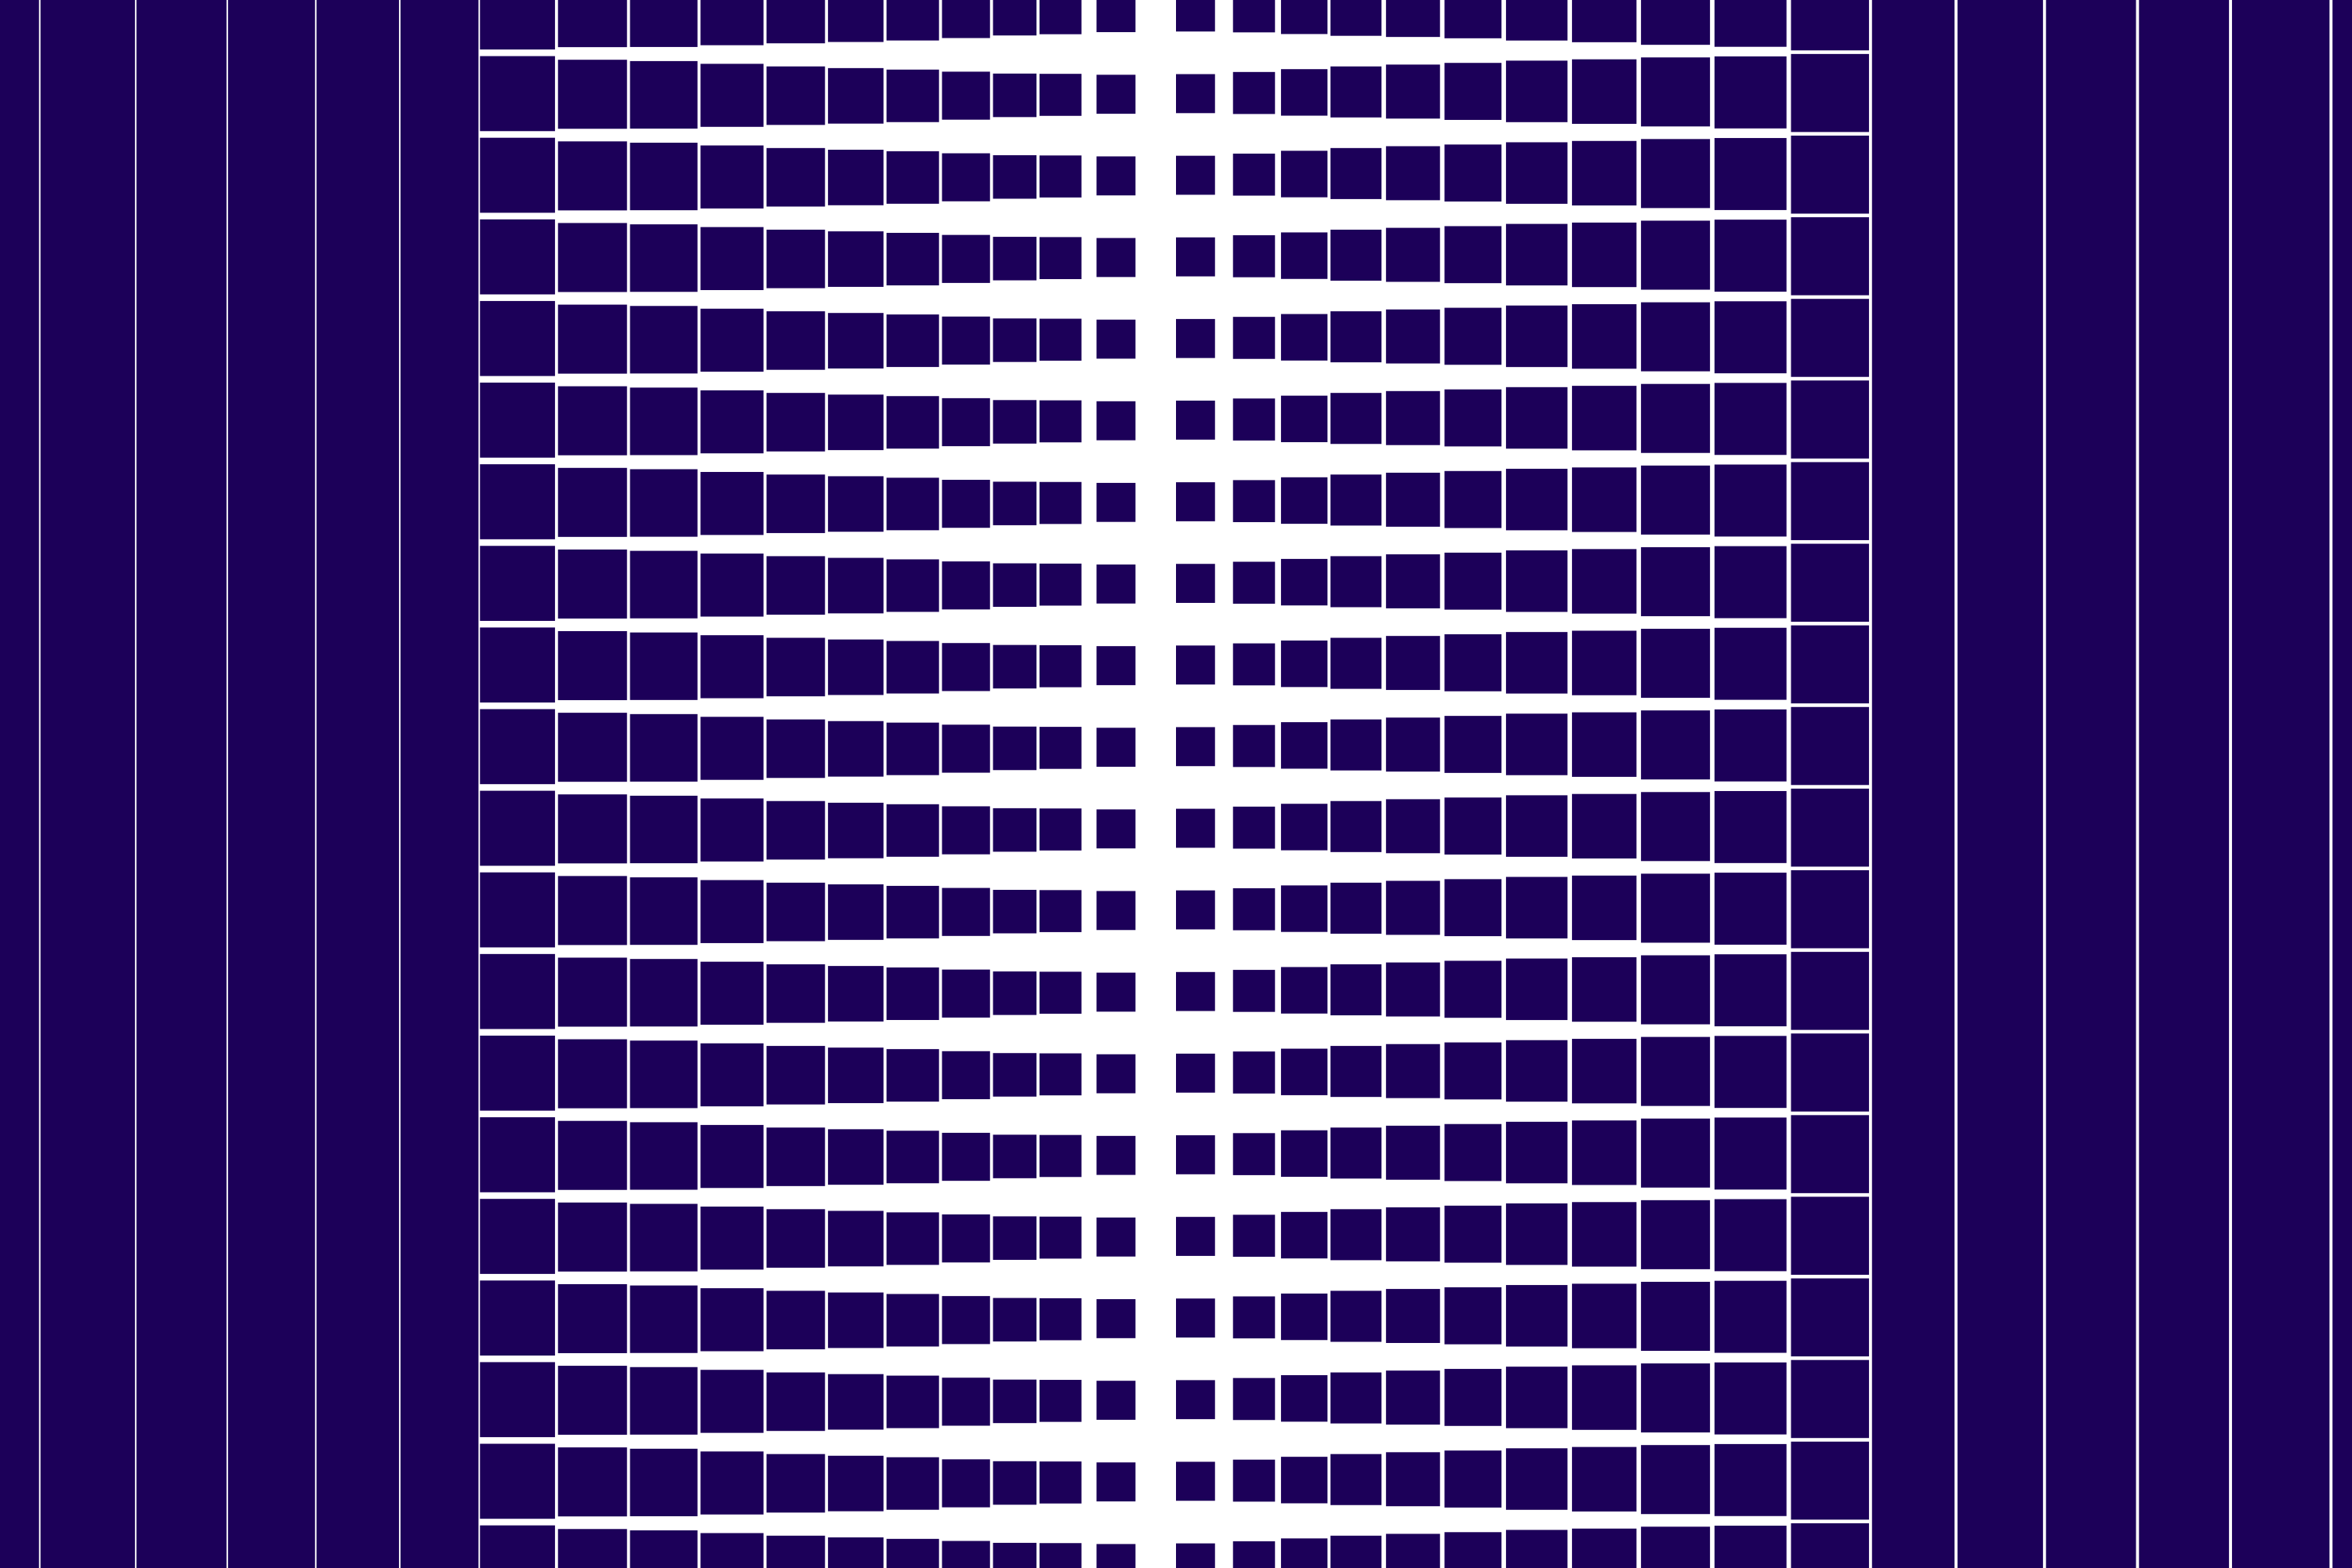  Describe the element at coordinates (181, 784) in the screenshot. I see `stripe` at that location.